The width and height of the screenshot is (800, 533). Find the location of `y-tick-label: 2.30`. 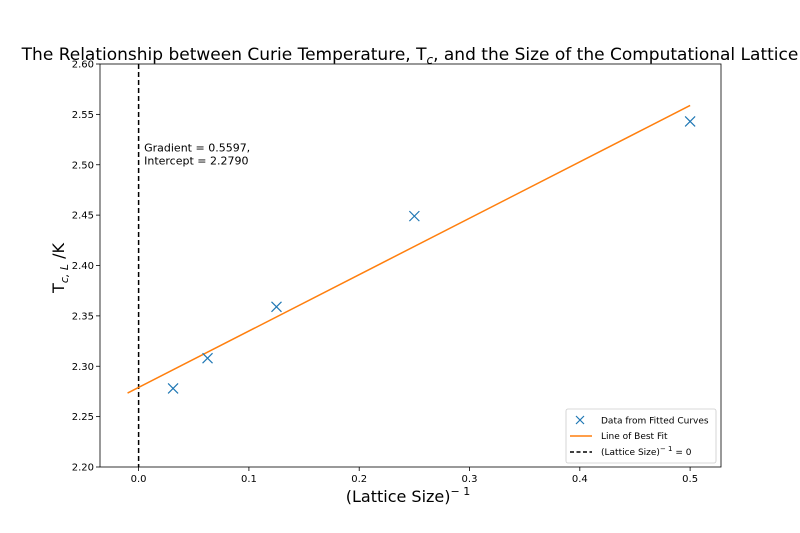

y-tick-label: 2.30 is located at coordinates (83, 367).